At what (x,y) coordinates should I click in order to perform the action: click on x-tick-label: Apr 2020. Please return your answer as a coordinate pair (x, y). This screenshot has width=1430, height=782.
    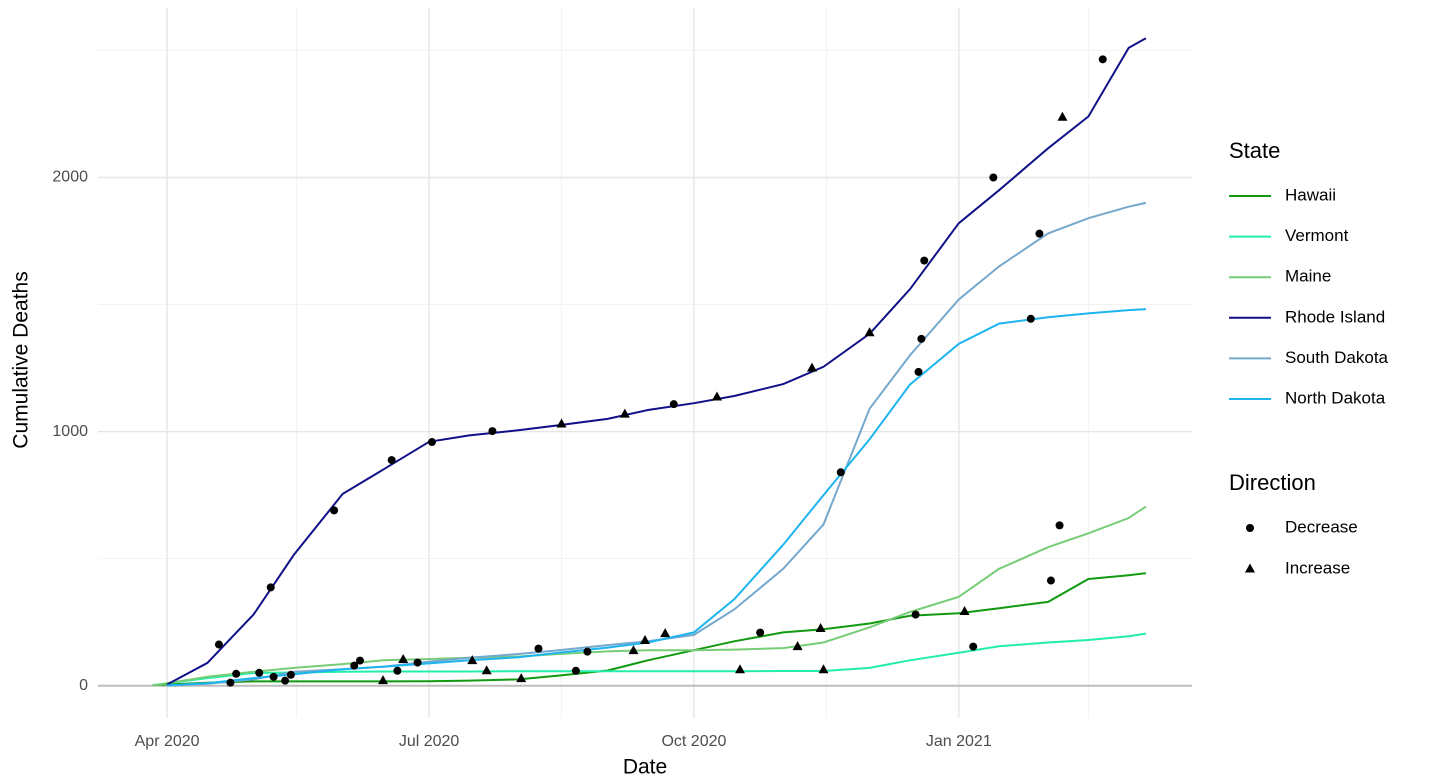
    Looking at the image, I should click on (167, 741).